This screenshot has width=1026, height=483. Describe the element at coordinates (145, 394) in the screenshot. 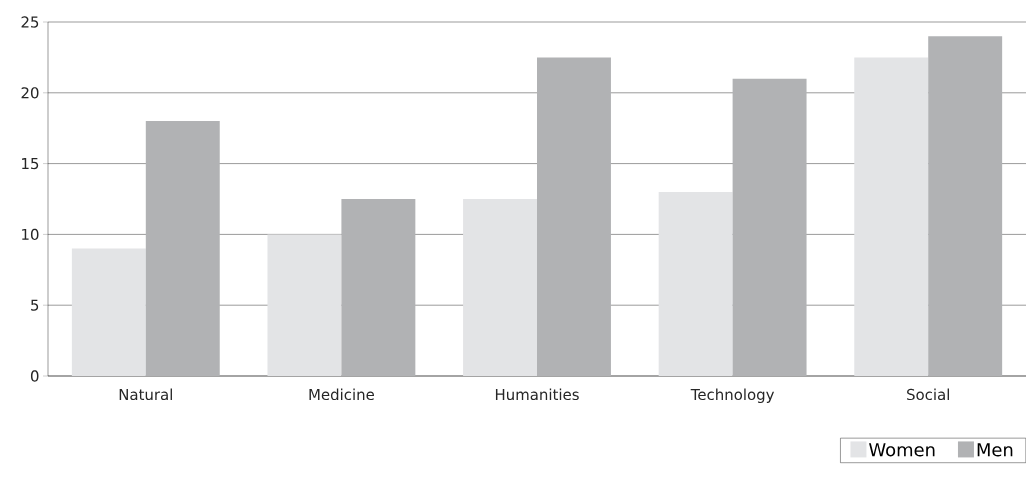

I see `x-tick-label: Natural` at that location.